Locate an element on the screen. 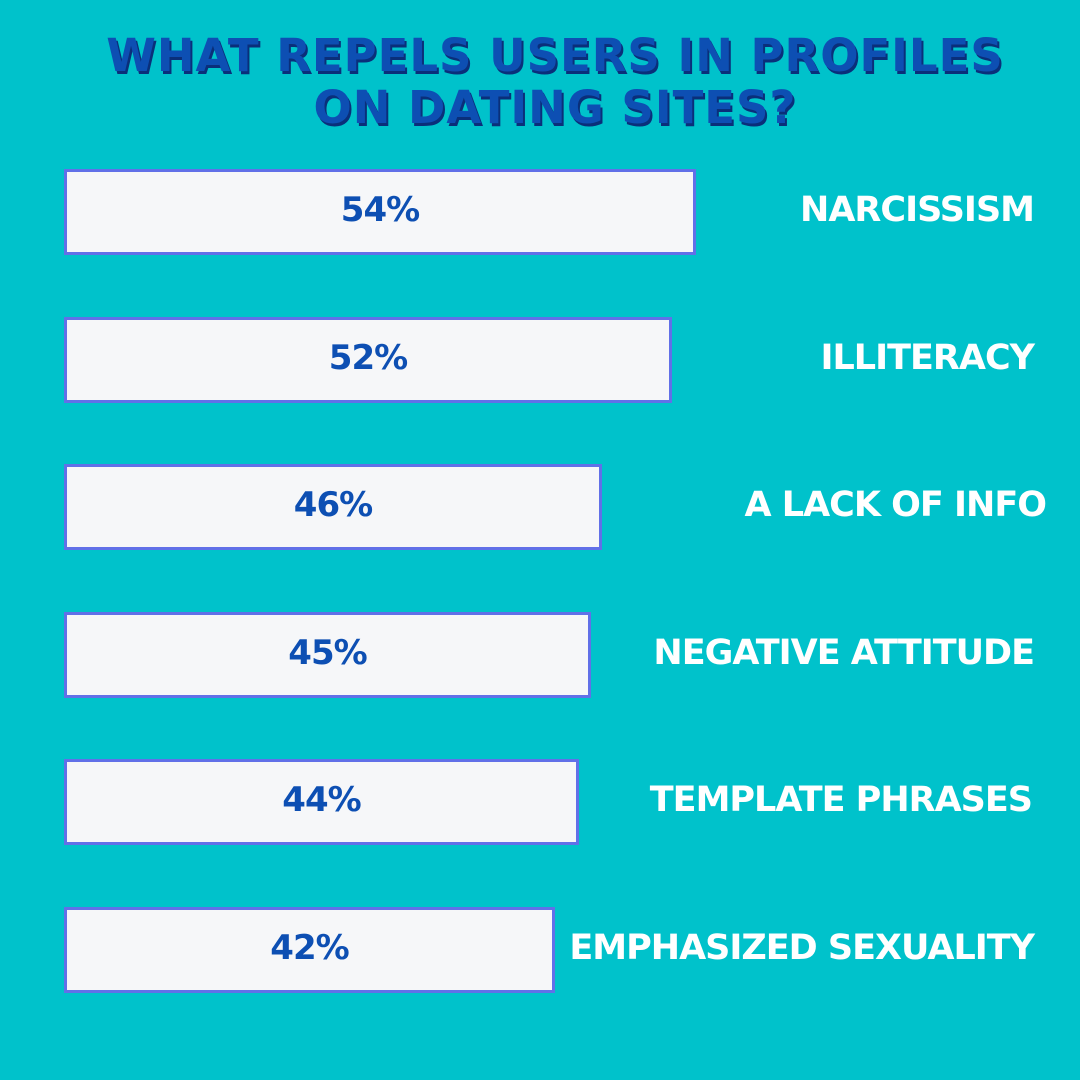  bar-value-label: 45% is located at coordinates (327, 653).